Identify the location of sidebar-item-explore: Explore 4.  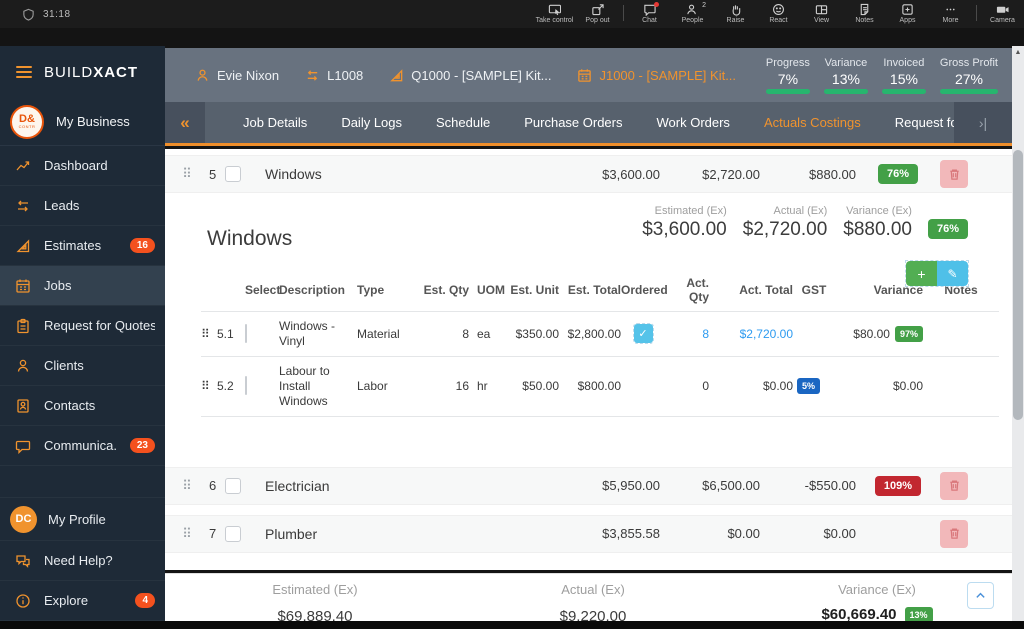
(82, 601).